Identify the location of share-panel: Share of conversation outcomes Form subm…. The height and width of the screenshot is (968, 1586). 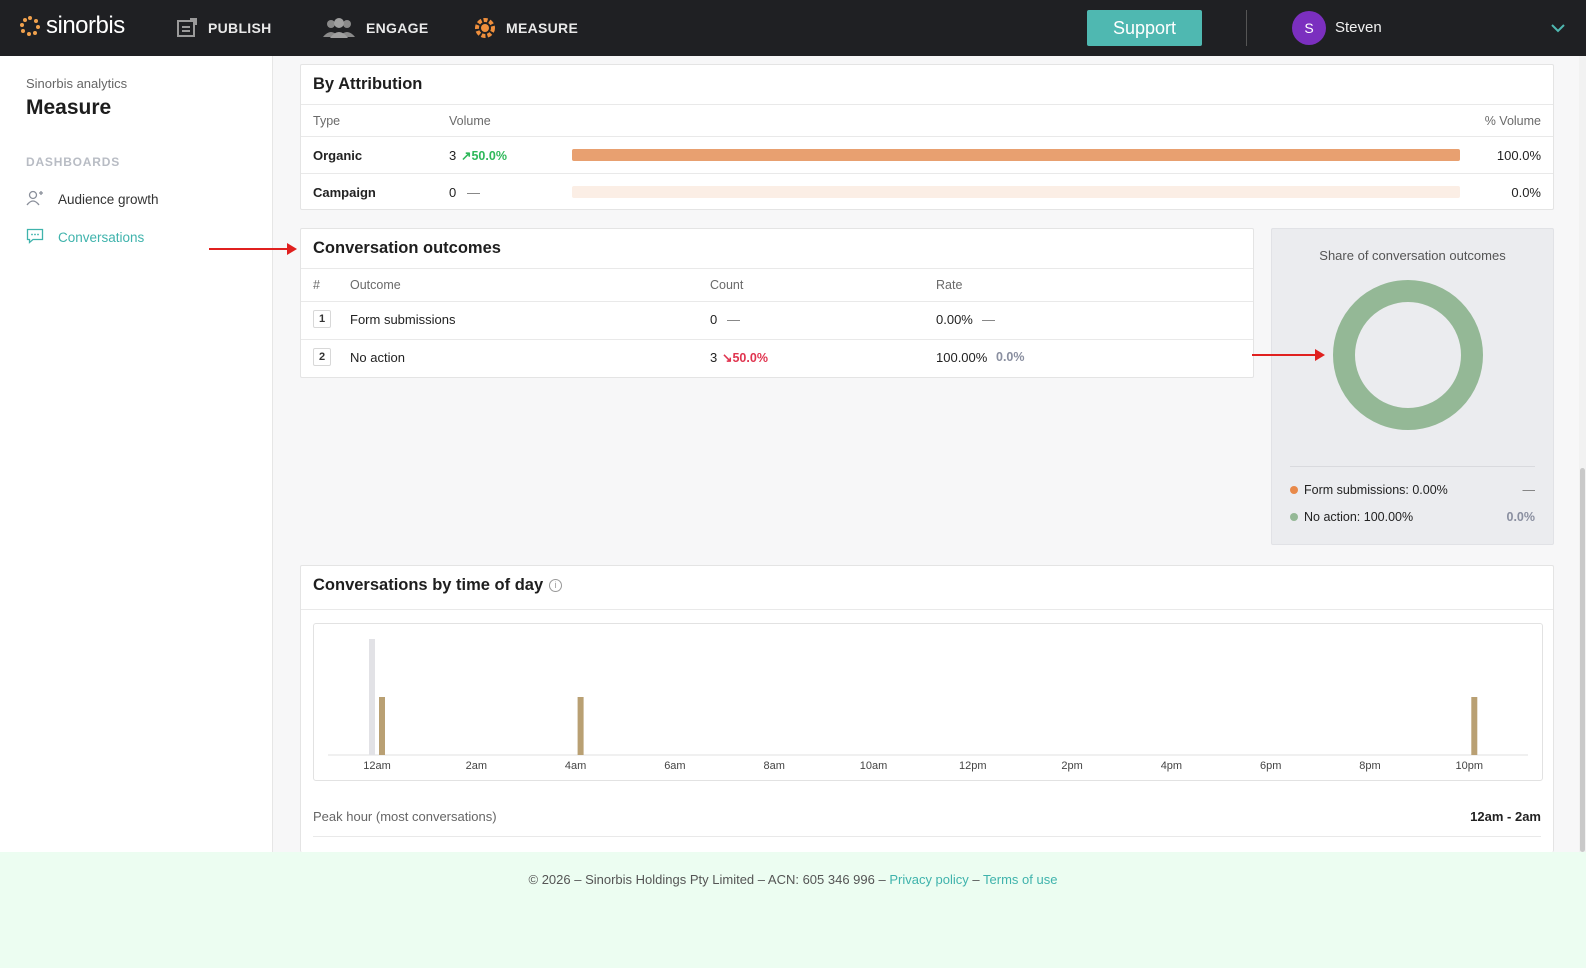
(1412, 386).